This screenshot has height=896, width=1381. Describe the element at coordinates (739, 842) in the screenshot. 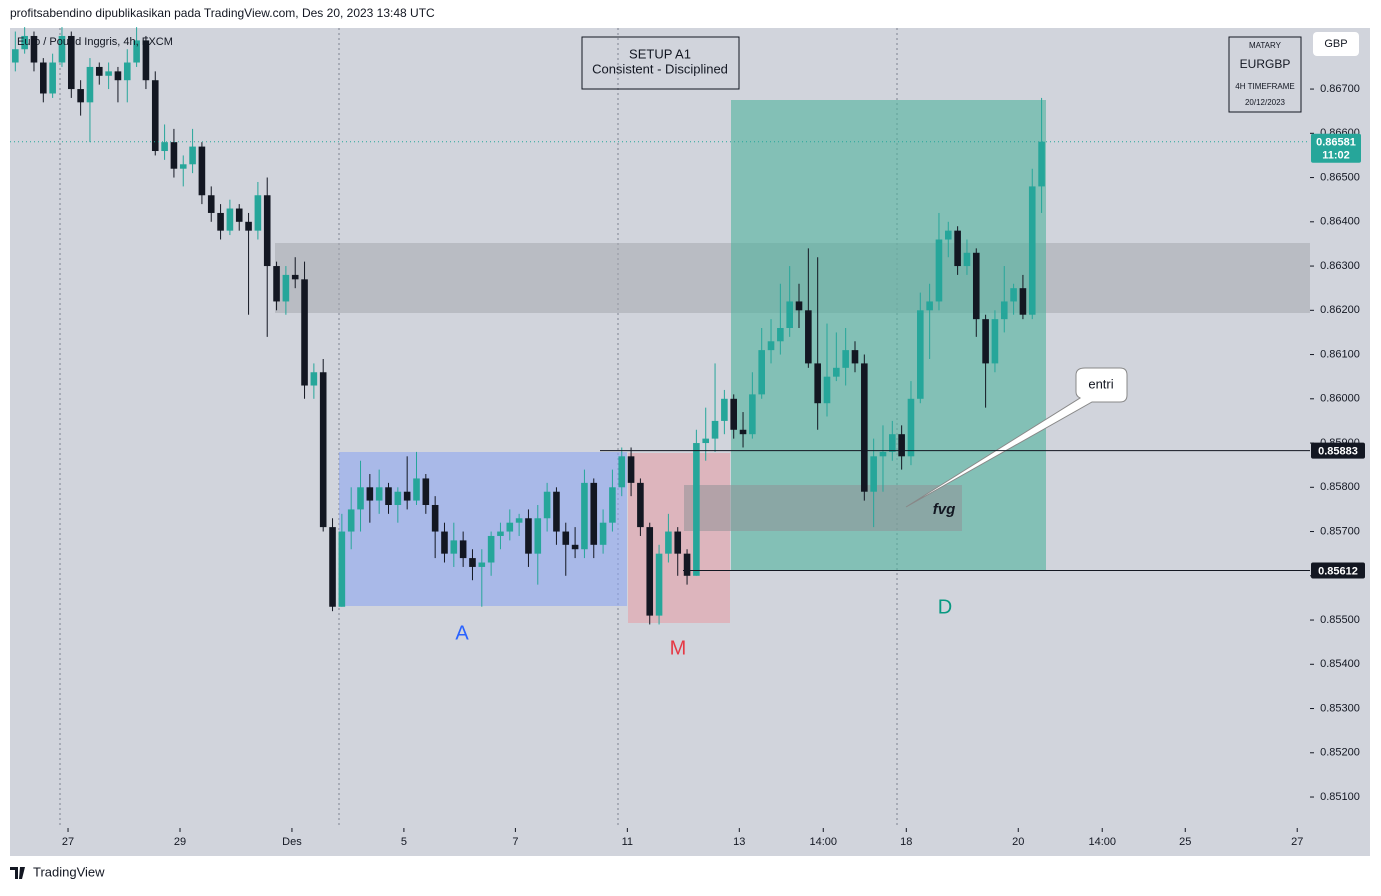

I see `x-tick-label: 13` at that location.